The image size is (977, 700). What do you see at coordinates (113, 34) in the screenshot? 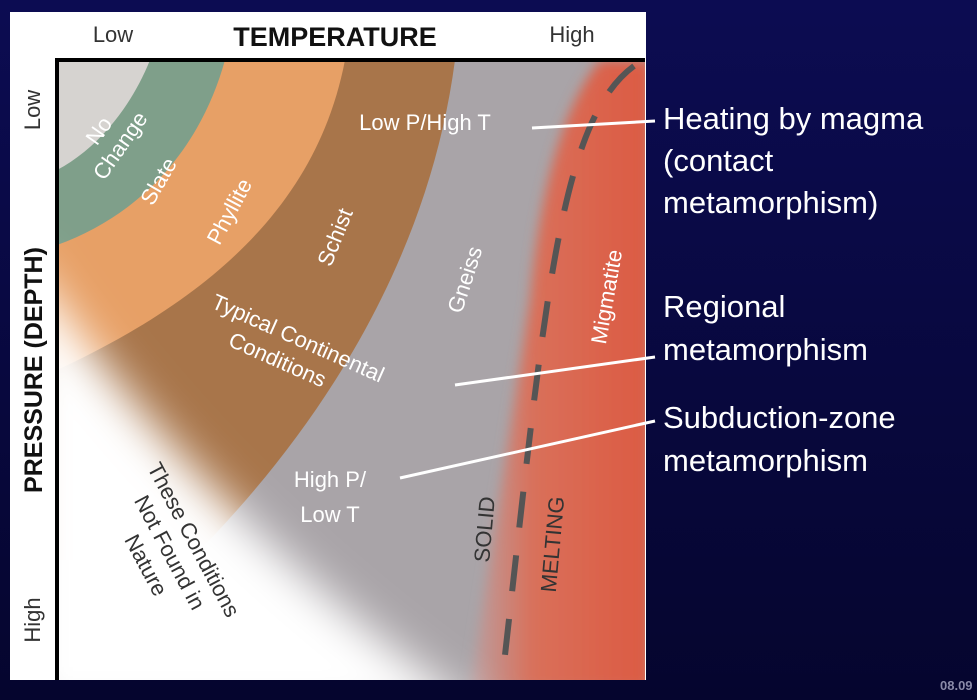
I see `temp-low: Low` at bounding box center [113, 34].